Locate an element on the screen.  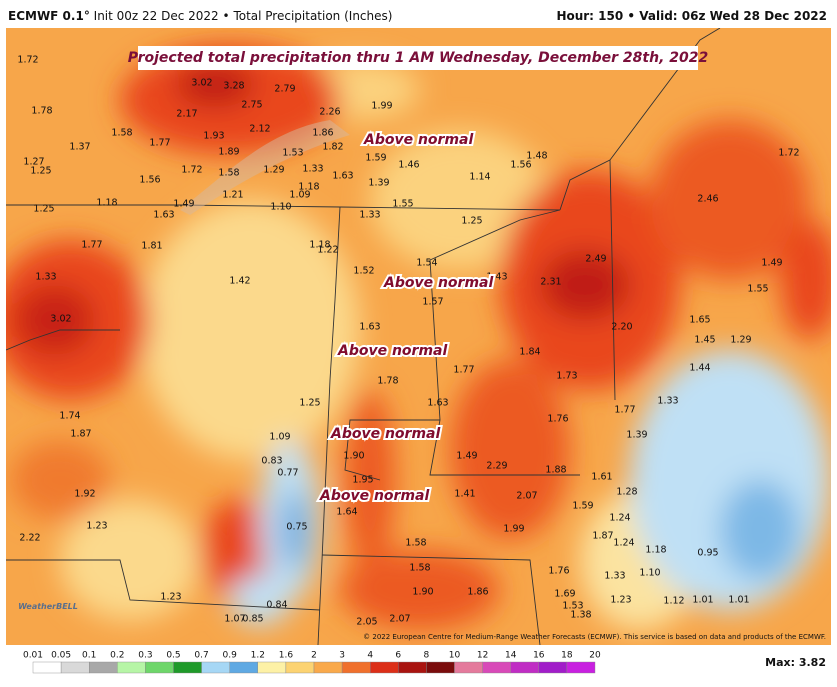
station-value: 1.41 is located at coordinates (464, 494).